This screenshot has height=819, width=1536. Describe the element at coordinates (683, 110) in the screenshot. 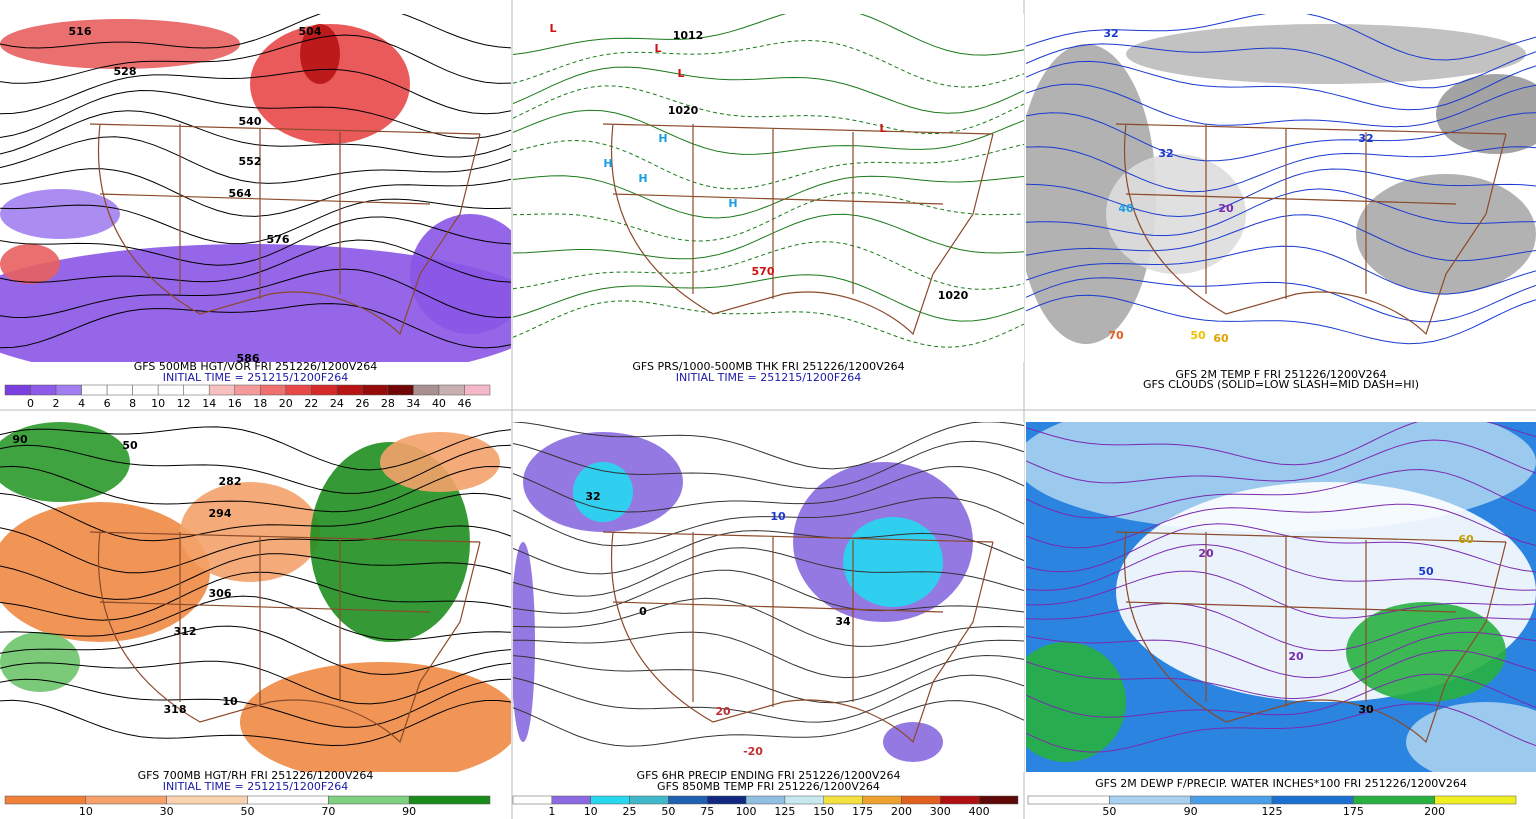

I see `map-label: 1020` at that location.